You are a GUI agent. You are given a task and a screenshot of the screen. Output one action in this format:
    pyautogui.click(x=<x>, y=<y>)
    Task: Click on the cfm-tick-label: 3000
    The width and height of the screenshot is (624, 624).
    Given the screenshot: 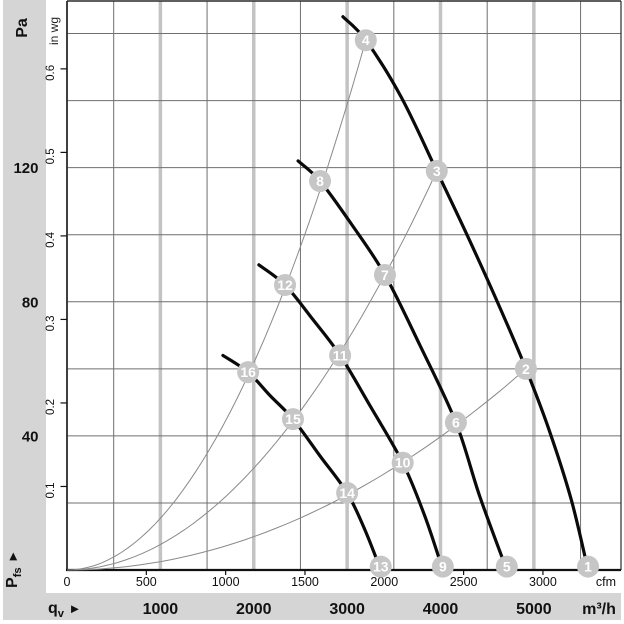 What is the action you would take?
    pyautogui.click(x=543, y=582)
    